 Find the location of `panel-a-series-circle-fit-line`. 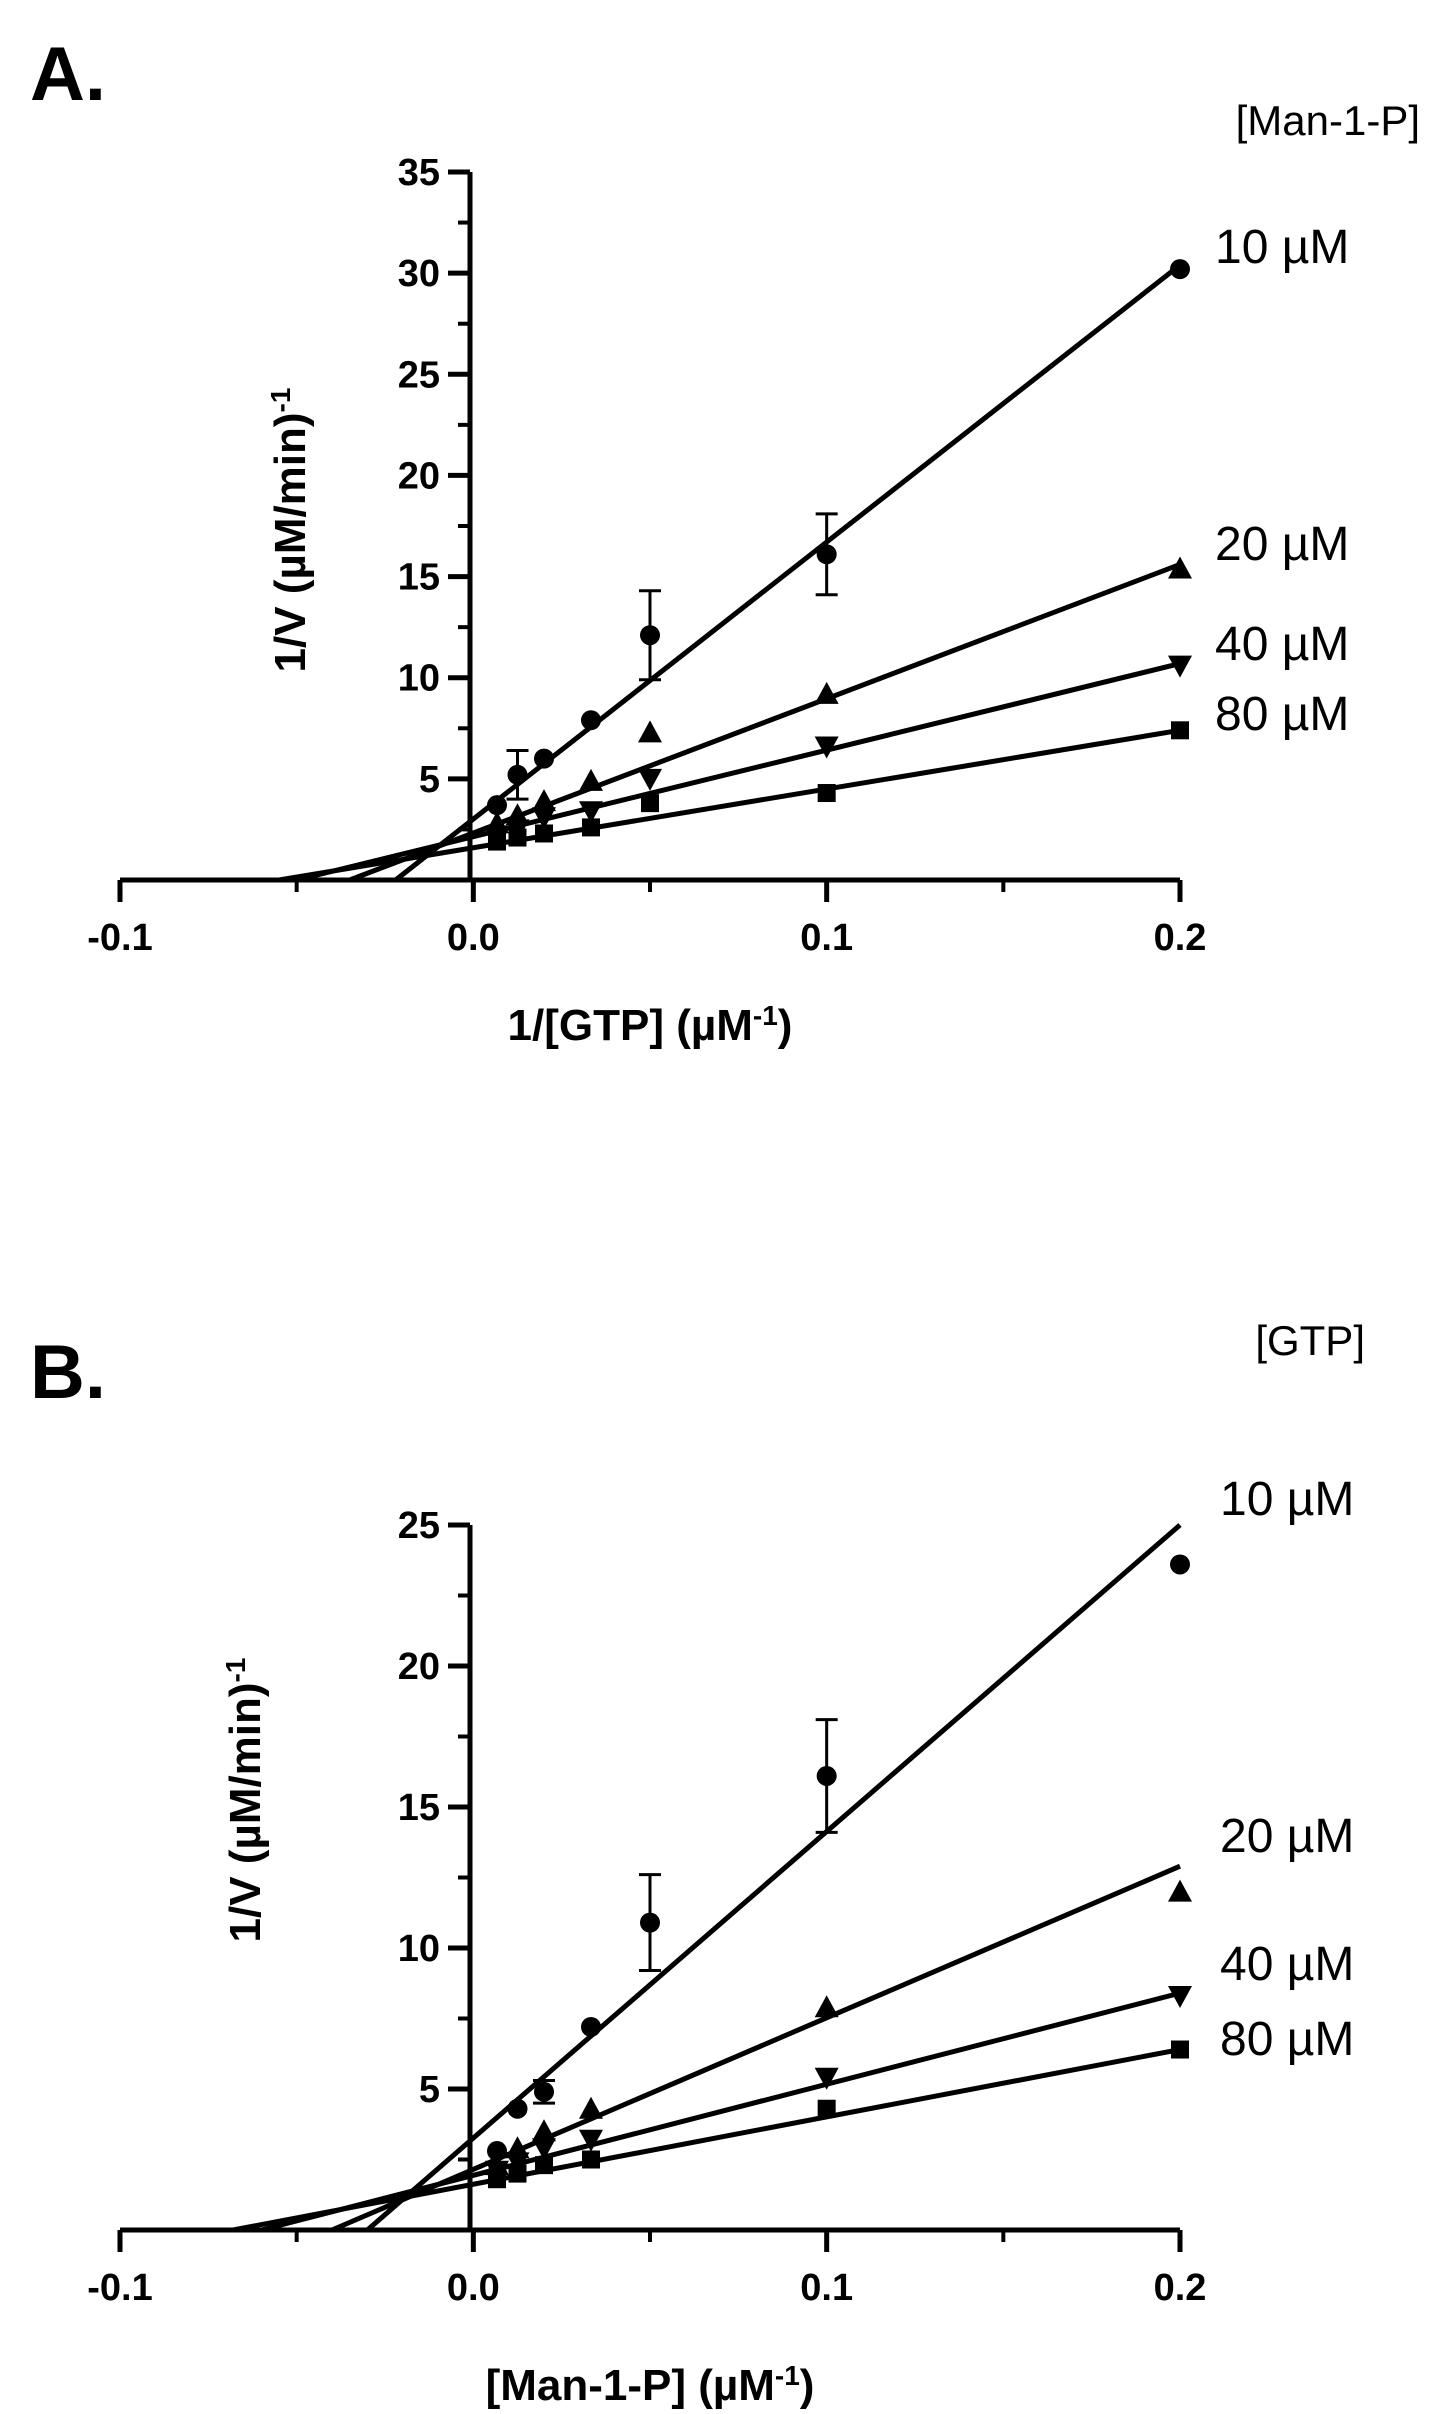

panel-a-series-circle-fit-line is located at coordinates (788, 572).